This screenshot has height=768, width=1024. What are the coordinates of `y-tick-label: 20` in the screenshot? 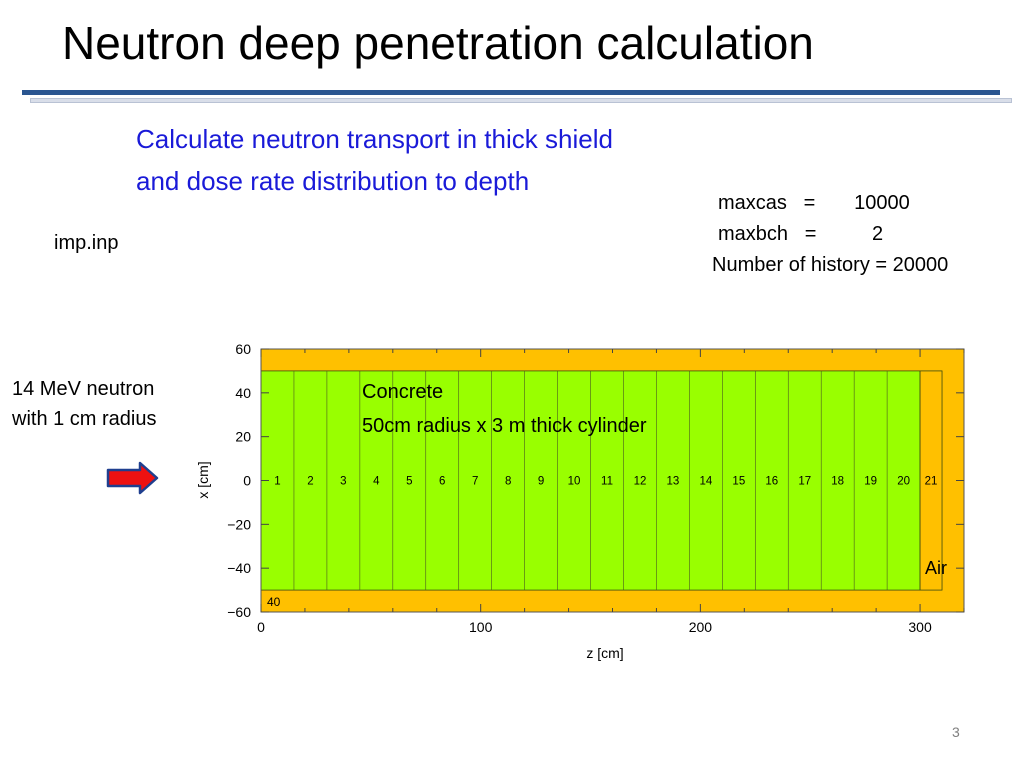 It's located at (243, 437).